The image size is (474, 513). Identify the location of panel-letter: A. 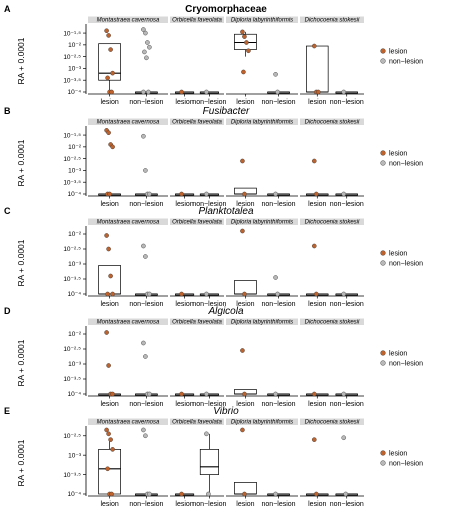
(7, 9).